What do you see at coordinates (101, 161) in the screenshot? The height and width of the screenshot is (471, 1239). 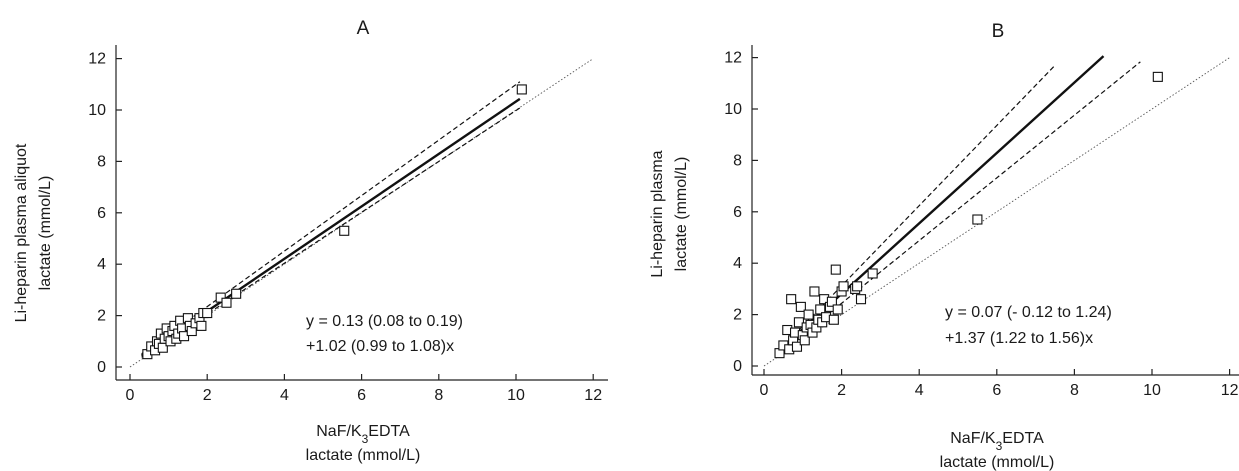 I see `panel-a-ytick-label: 8` at bounding box center [101, 161].